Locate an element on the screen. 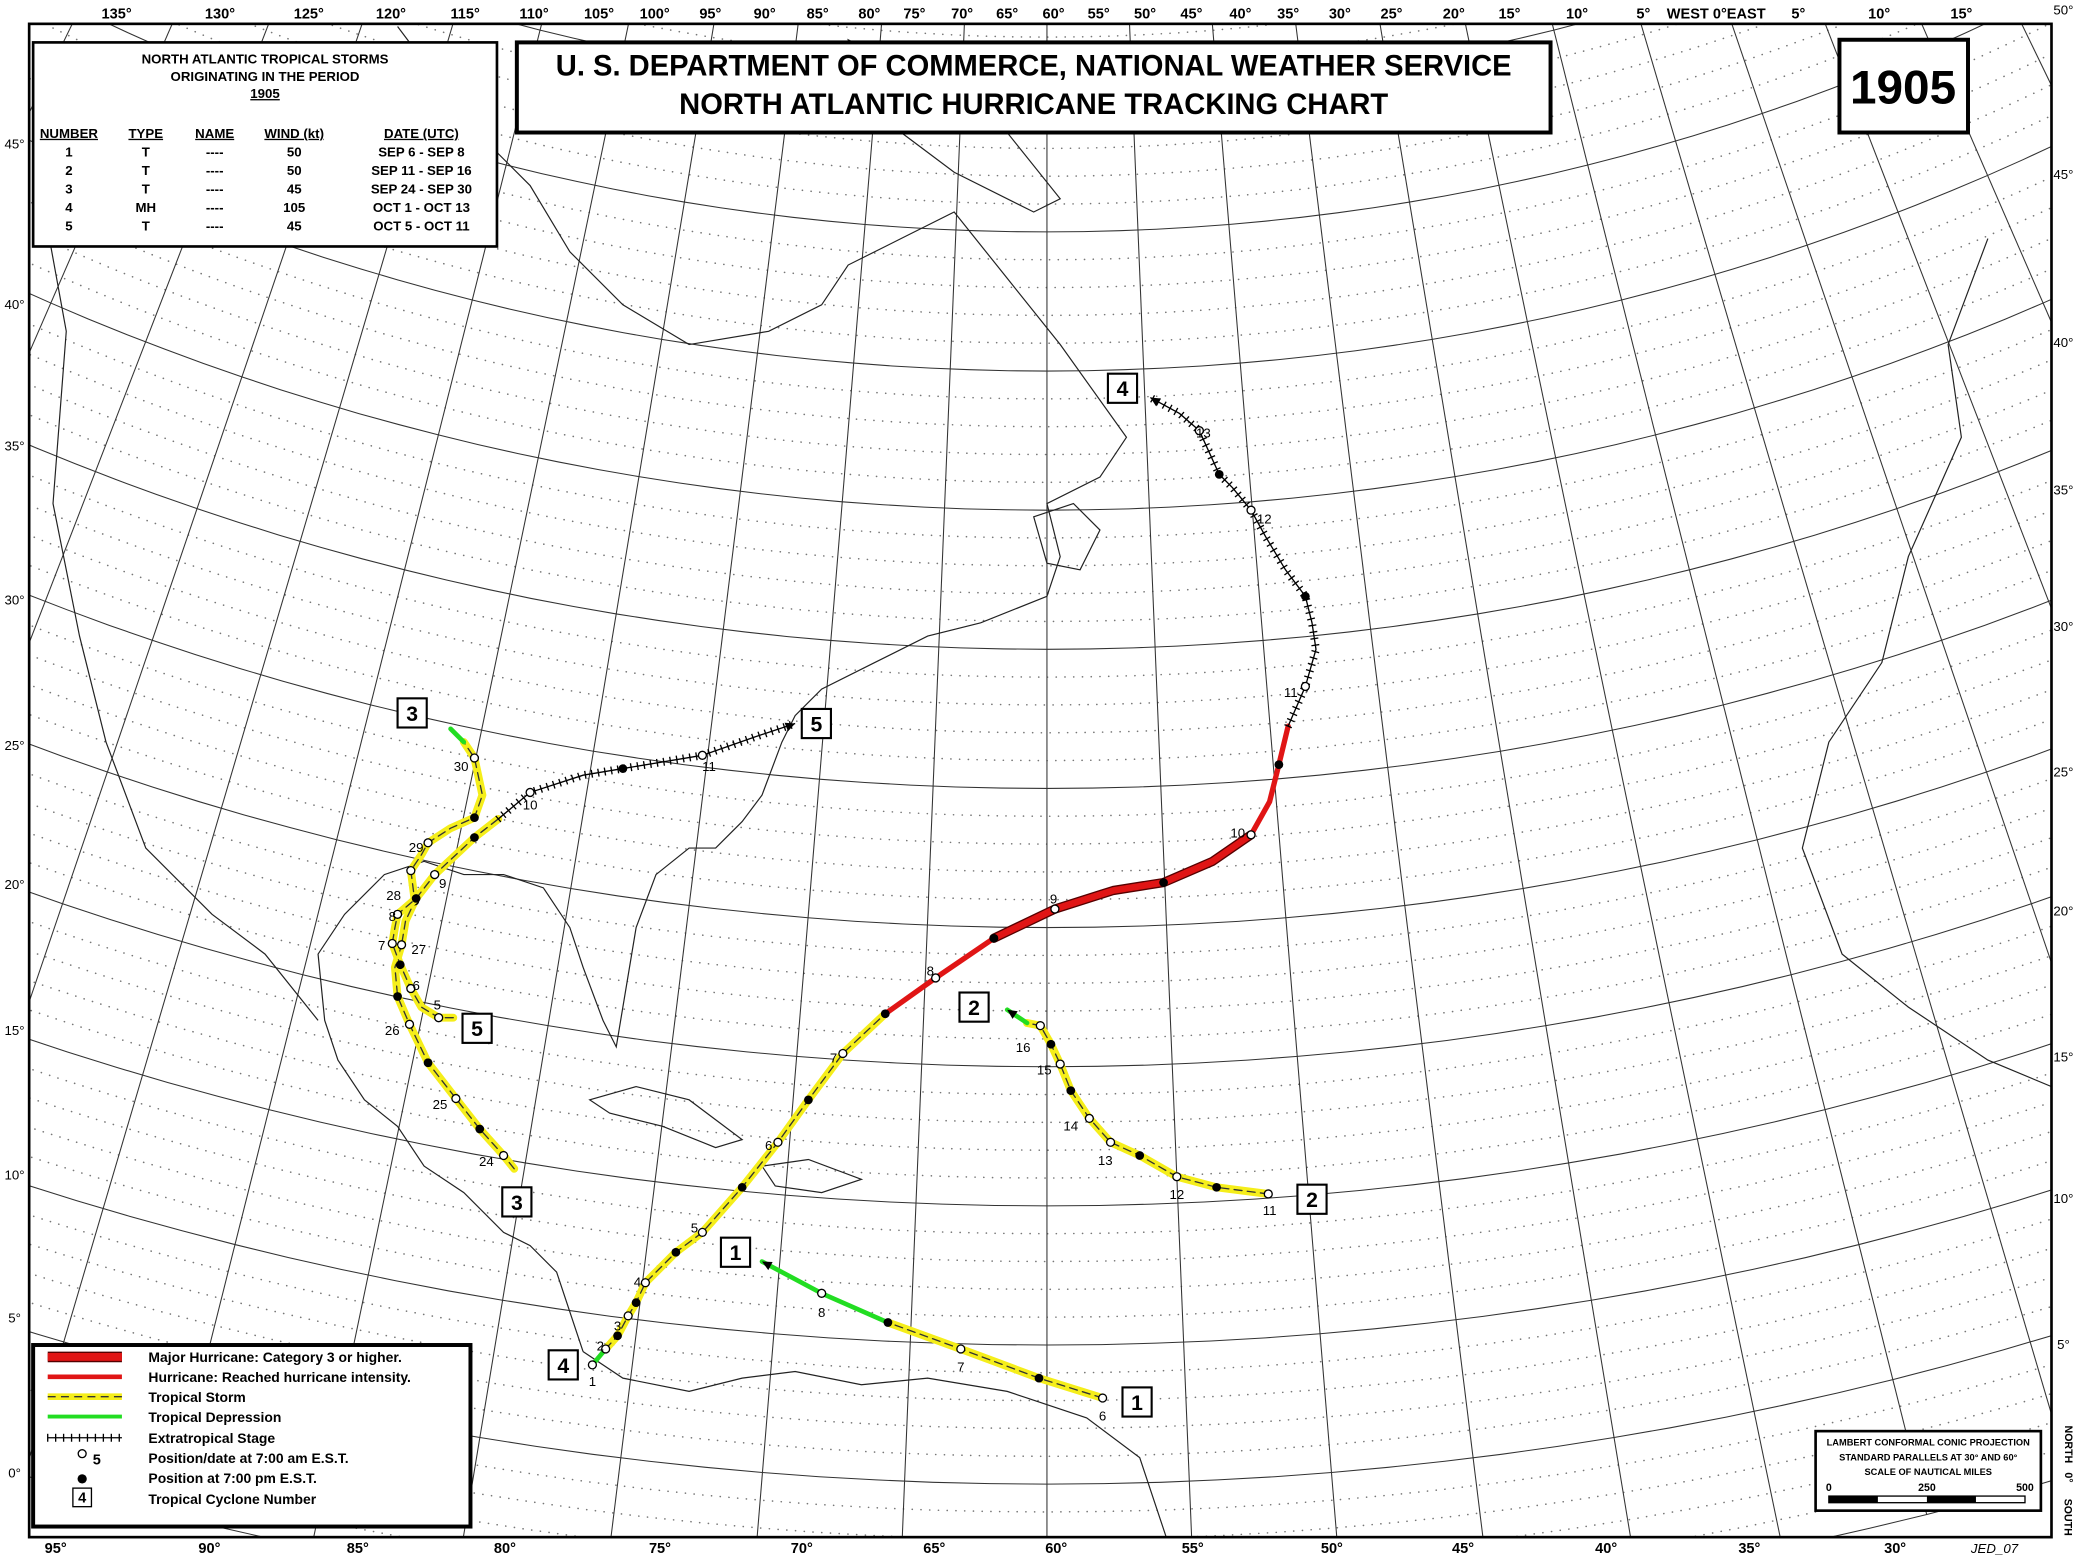 The image size is (2078, 1561). storm-number: 2 is located at coordinates (1312, 1200).